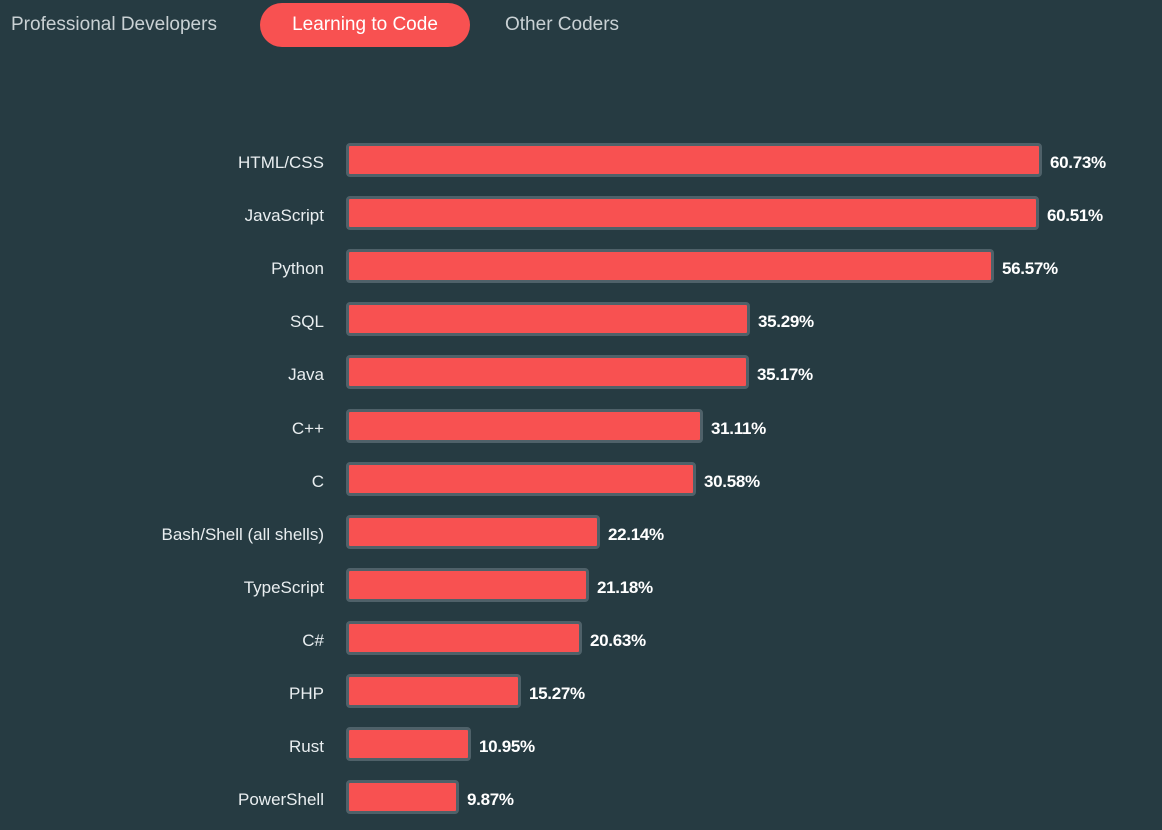 The width and height of the screenshot is (1162, 830). What do you see at coordinates (507, 746) in the screenshot?
I see `value-label: 10.95%` at bounding box center [507, 746].